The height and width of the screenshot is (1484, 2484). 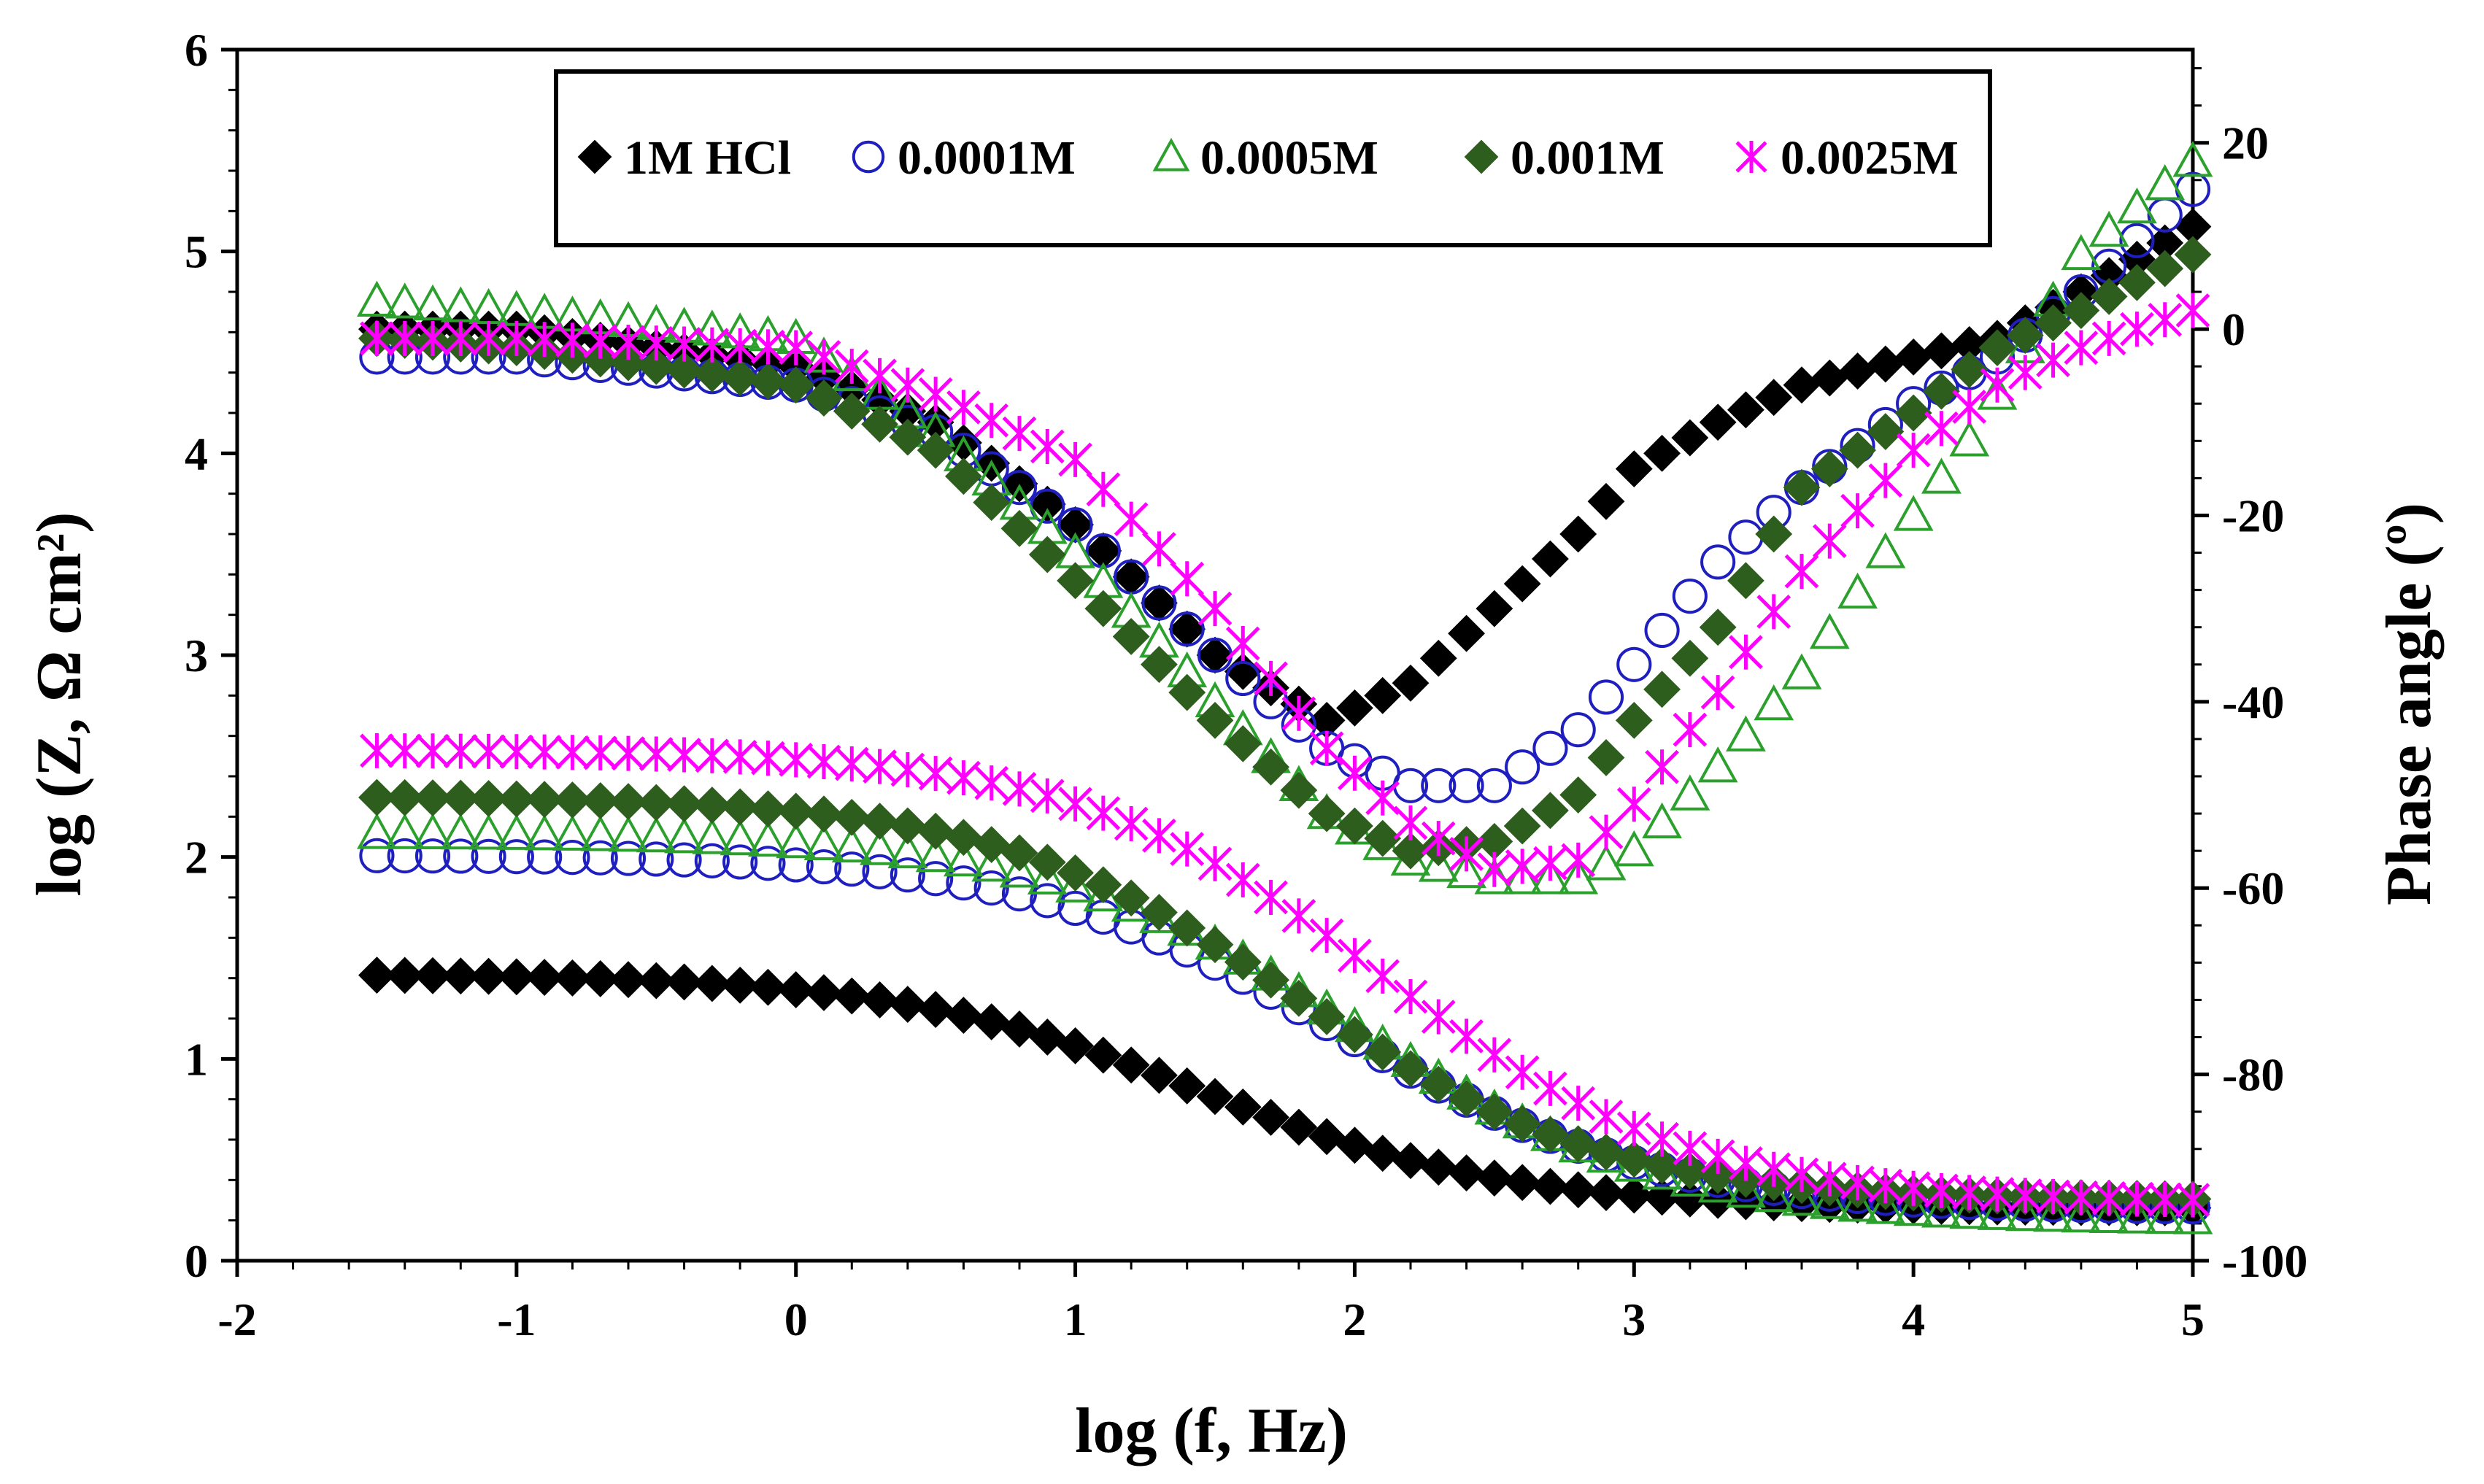 I want to click on left-y-tick-label: 5, so click(x=196, y=252).